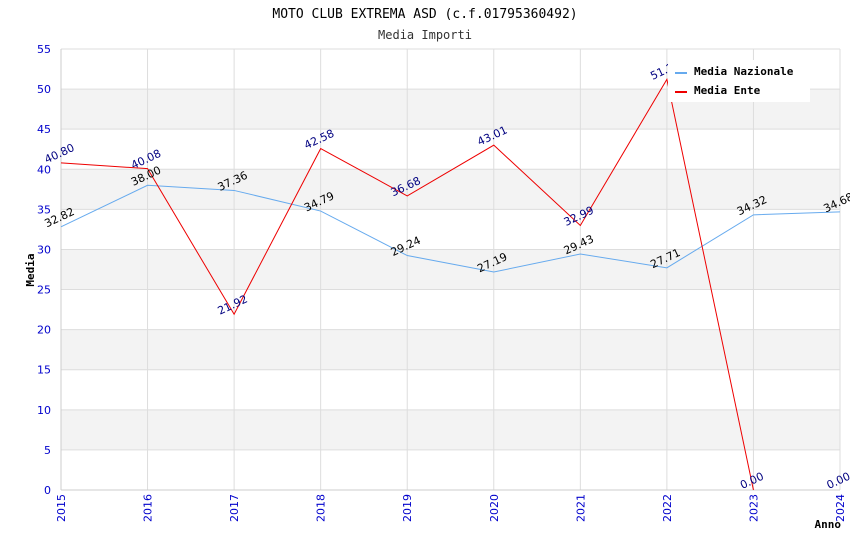  What do you see at coordinates (44, 49) in the screenshot?
I see `y-tick-label: 55` at bounding box center [44, 49].